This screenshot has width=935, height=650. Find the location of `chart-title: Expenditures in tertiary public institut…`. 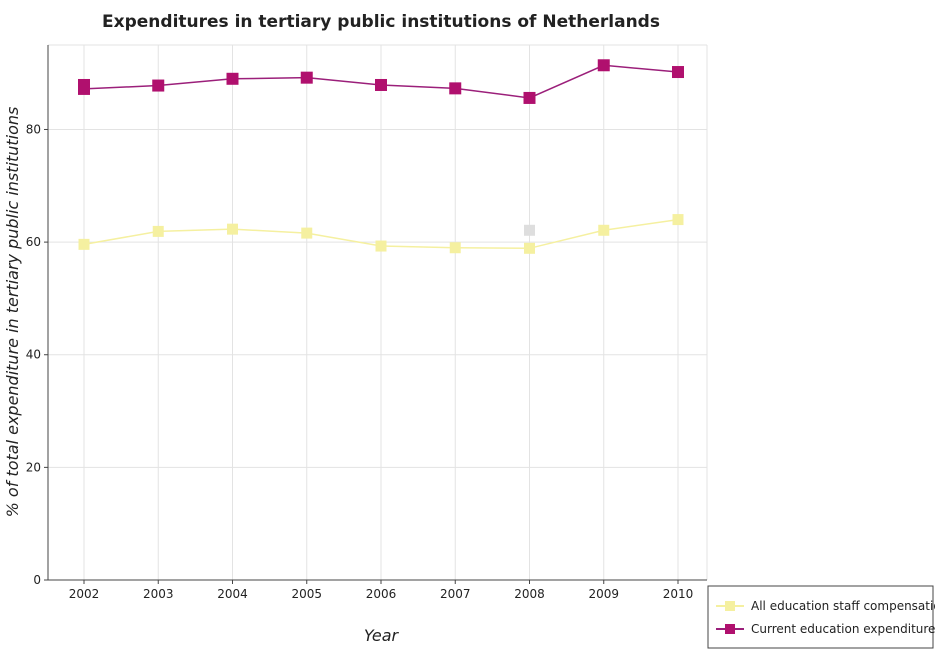

chart-title: Expenditures in tertiary public institut… is located at coordinates (381, 22).